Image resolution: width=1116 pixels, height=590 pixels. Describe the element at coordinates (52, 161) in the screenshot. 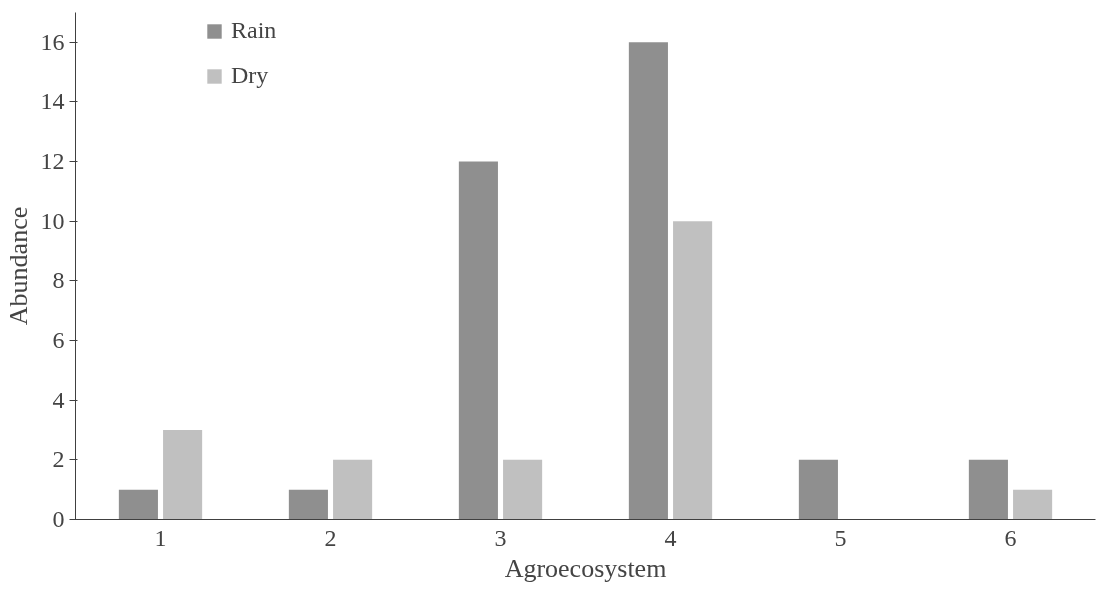

I see `y-tick-label: 12` at that location.